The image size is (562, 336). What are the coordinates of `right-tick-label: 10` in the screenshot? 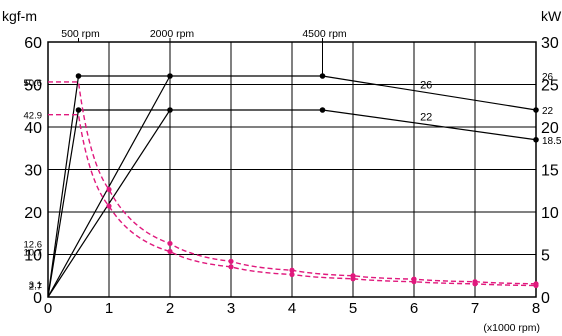 It's located at (550, 213).